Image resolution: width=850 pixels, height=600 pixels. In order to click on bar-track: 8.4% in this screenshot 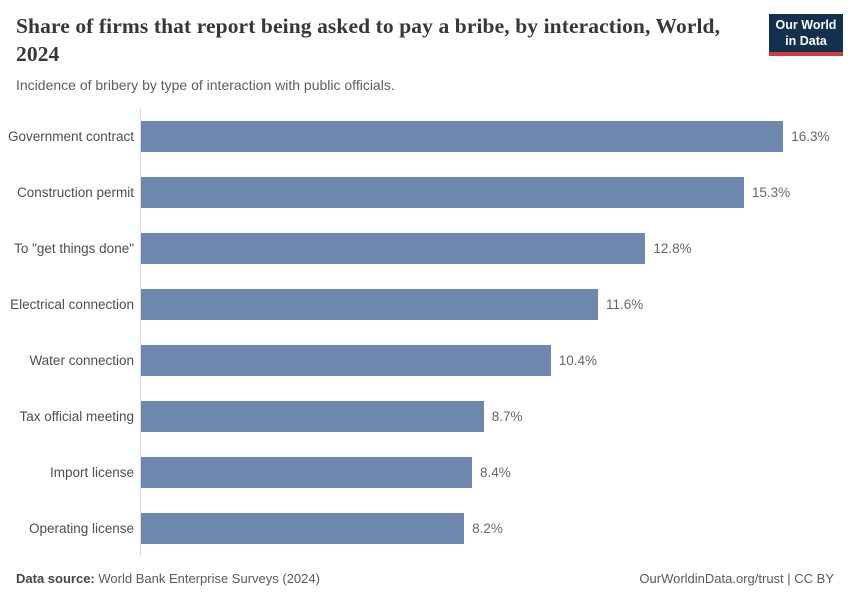, I will do `click(495, 472)`.